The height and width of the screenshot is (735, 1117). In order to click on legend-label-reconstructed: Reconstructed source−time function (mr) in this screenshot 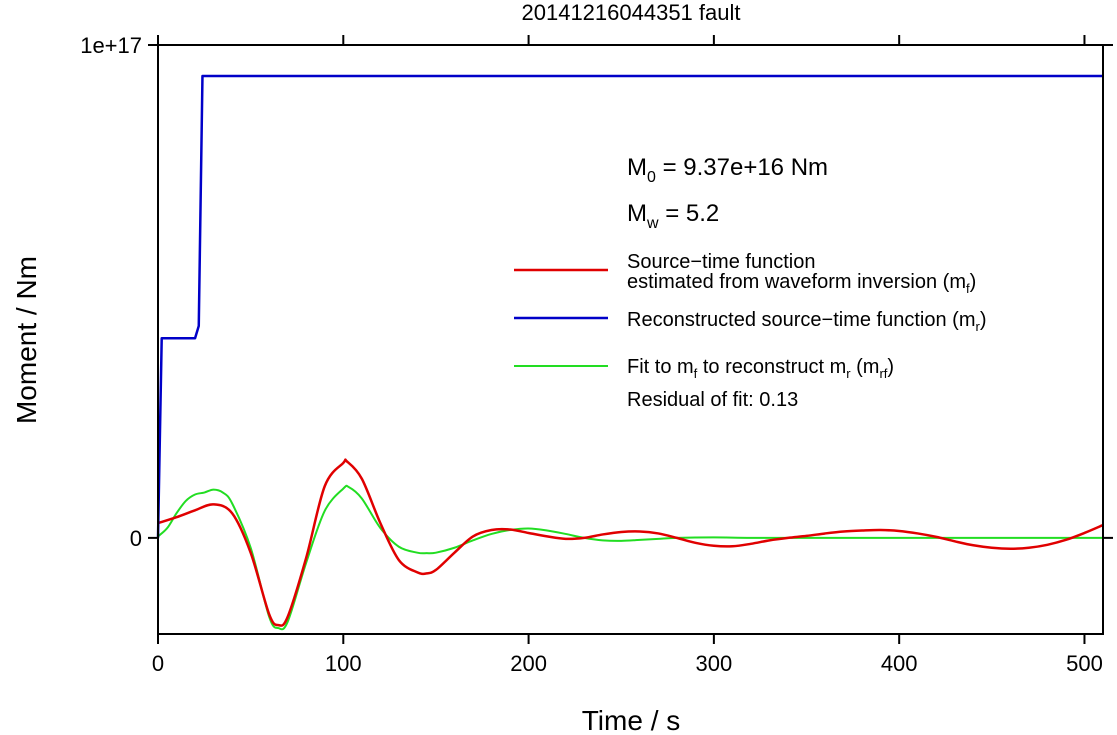, I will do `click(807, 321)`.